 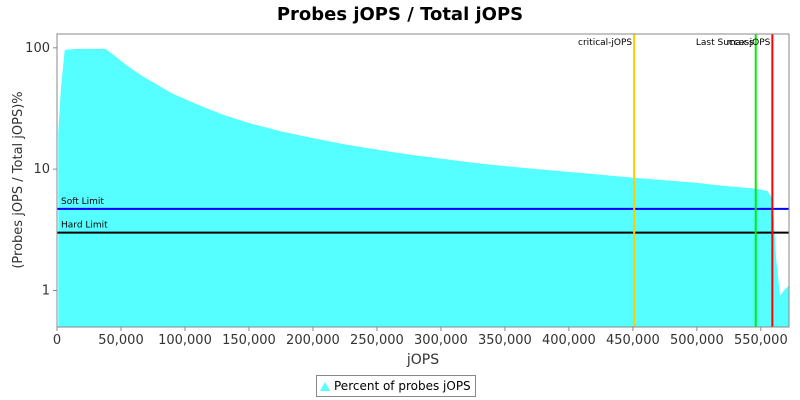 What do you see at coordinates (505, 340) in the screenshot?
I see `x-tick-label-7: 350,000` at bounding box center [505, 340].